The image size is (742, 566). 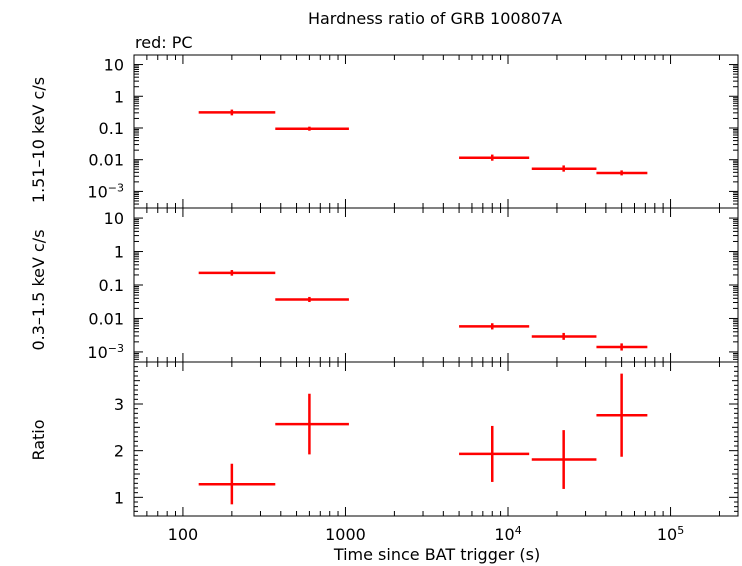 What do you see at coordinates (507, 534) in the screenshot?
I see `x-tick-label: 10⁴` at bounding box center [507, 534].